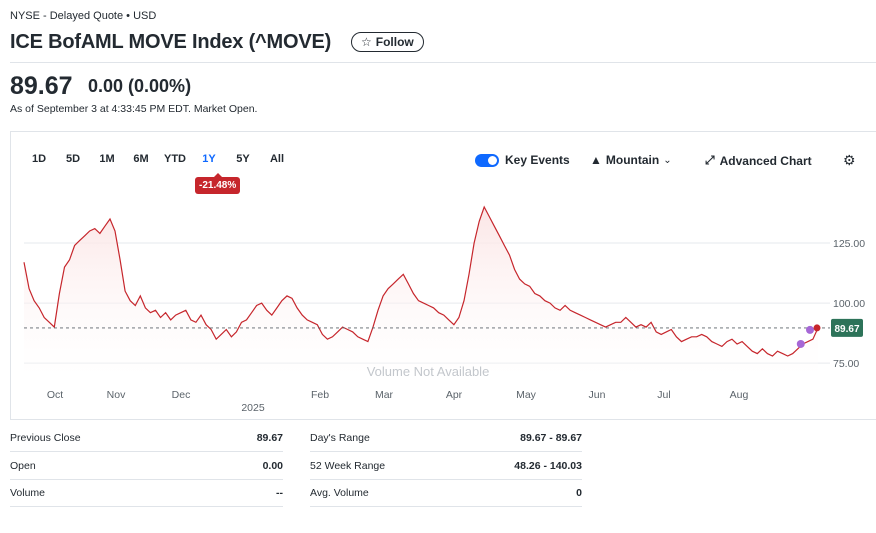  Describe the element at coordinates (269, 438) in the screenshot. I see `stat-value: 89.67` at that location.